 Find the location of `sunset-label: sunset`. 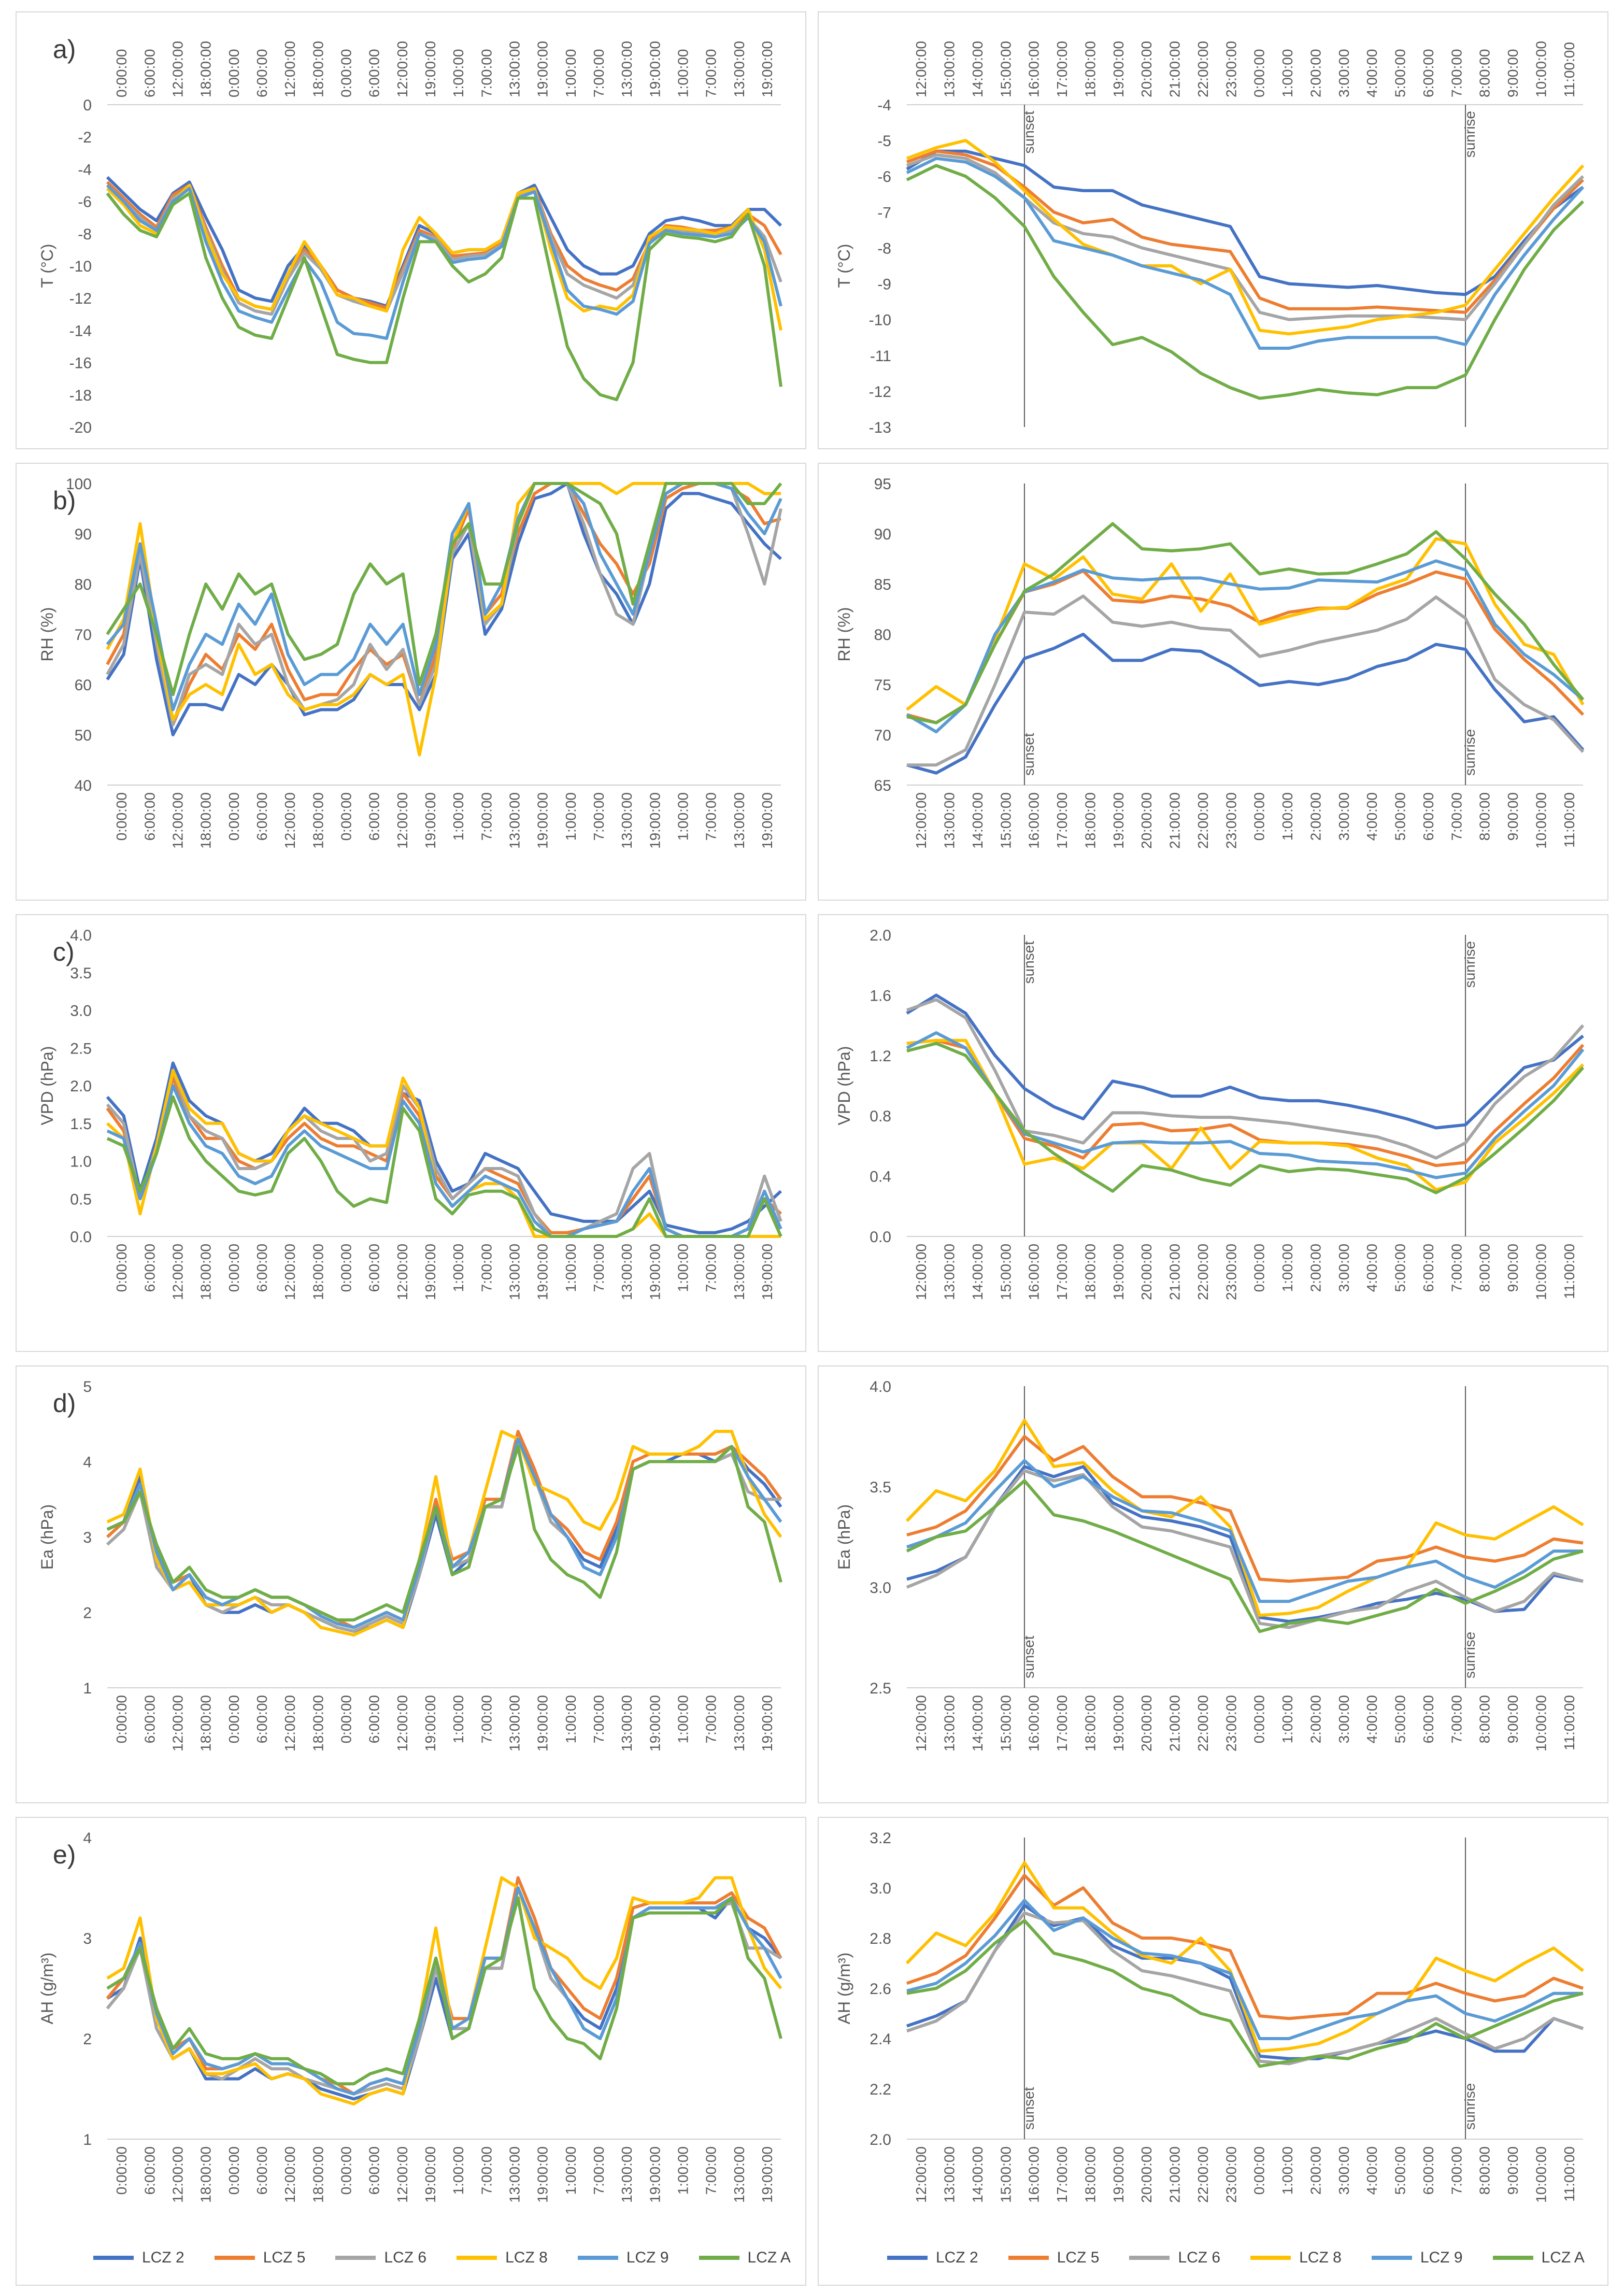

sunset-label: sunset is located at coordinates (1029, 132).